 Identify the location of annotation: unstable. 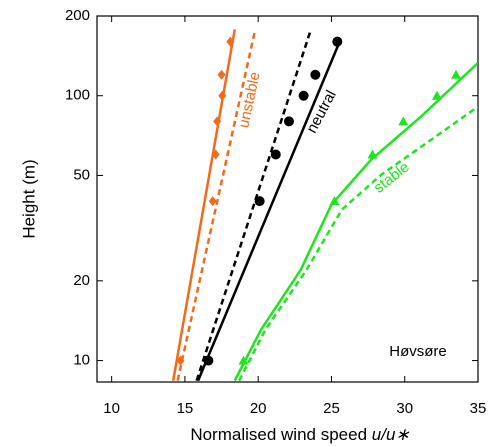
(249, 99).